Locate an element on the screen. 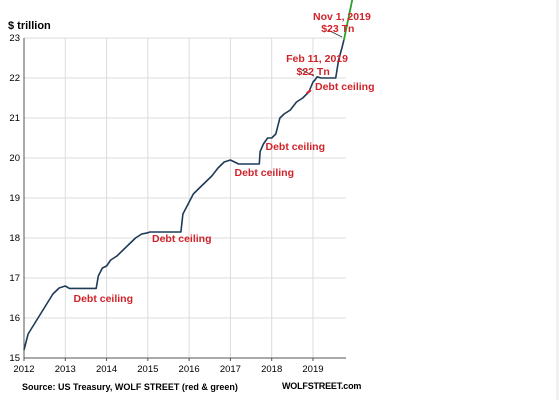  x-tick-2014: 2014 is located at coordinates (106, 369).